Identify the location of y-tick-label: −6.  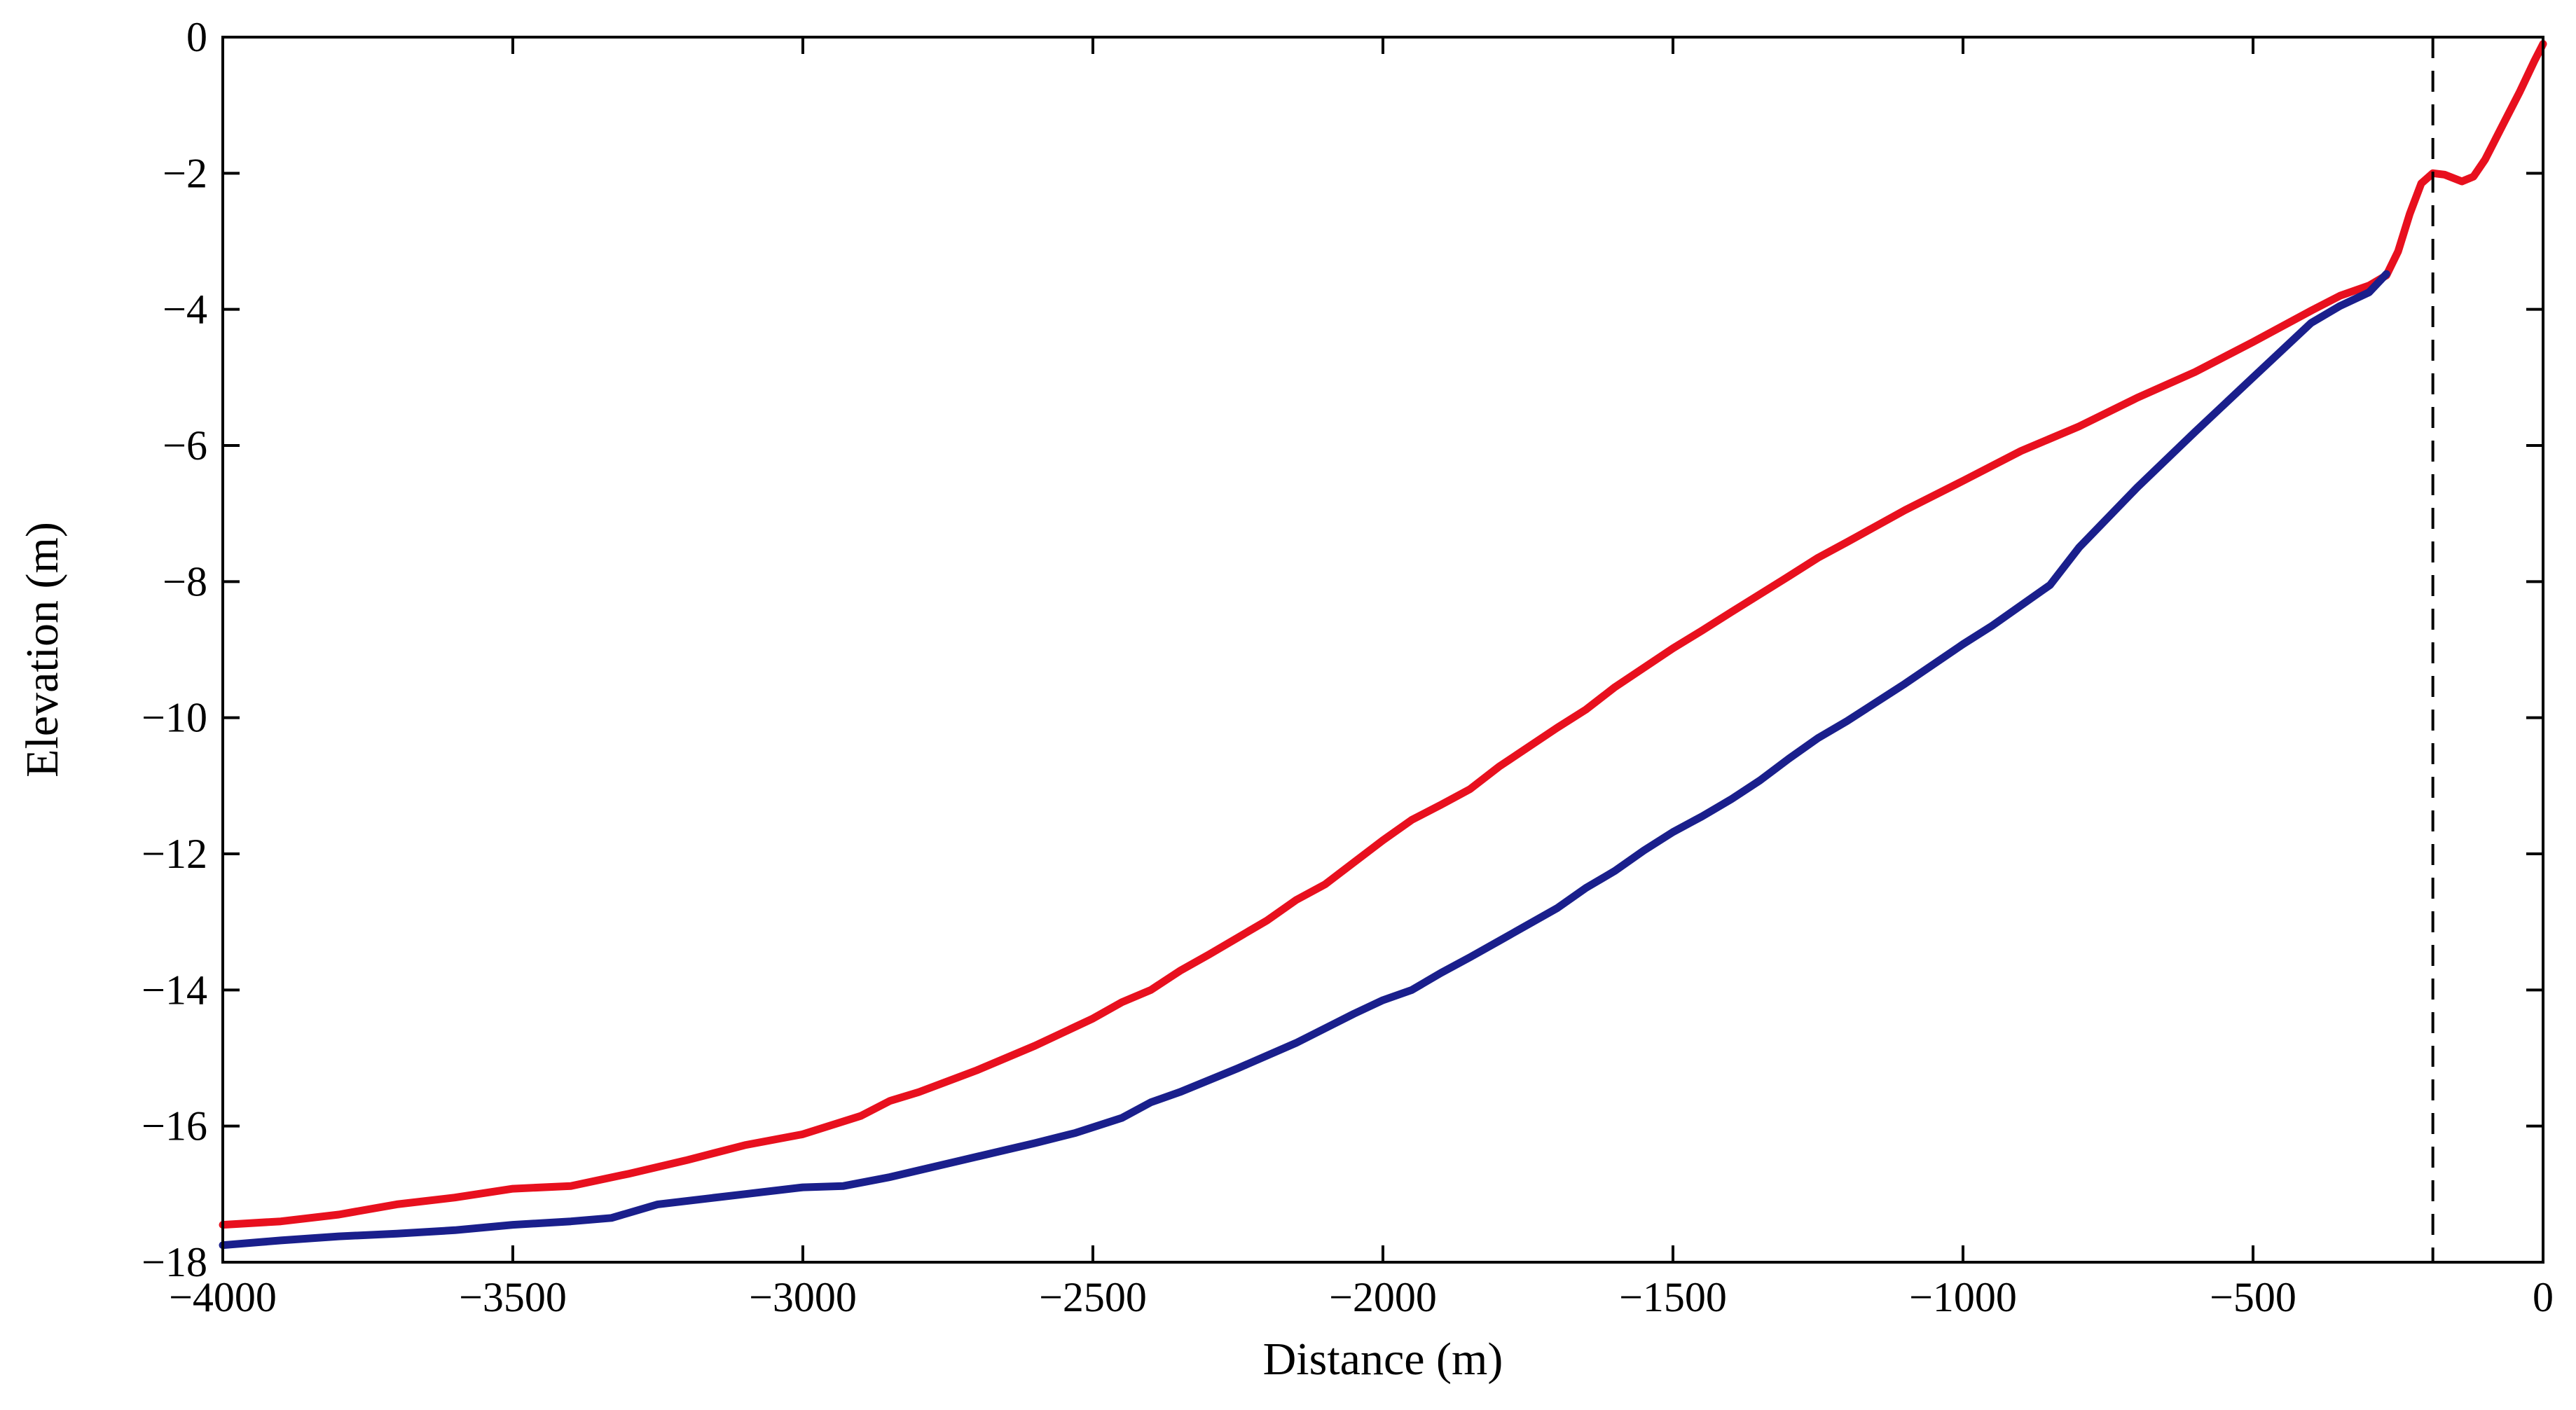
(185, 445).